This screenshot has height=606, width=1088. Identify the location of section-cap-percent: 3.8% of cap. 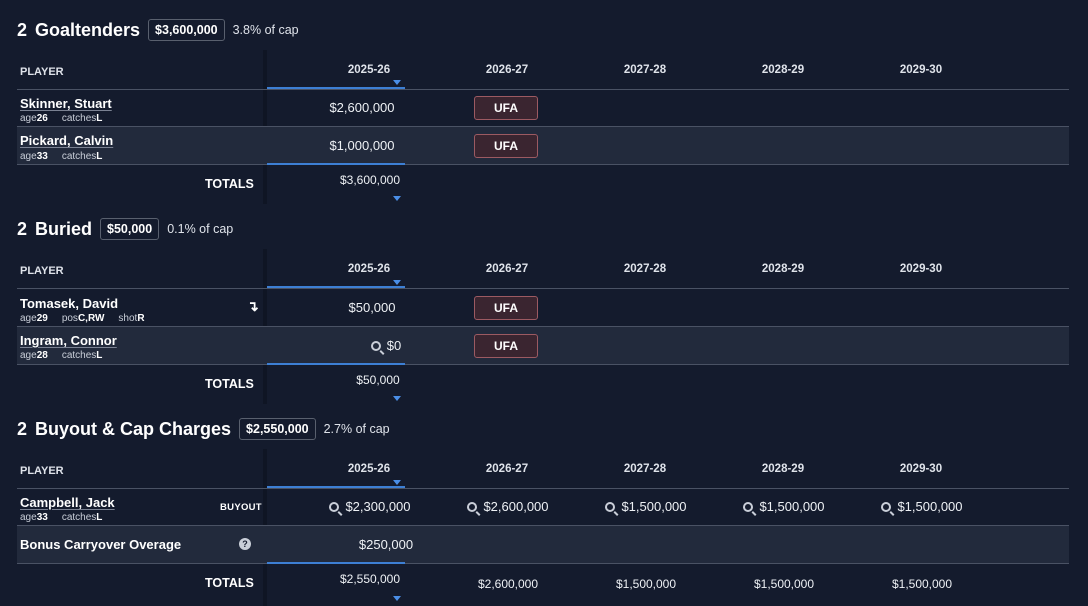
(265, 30).